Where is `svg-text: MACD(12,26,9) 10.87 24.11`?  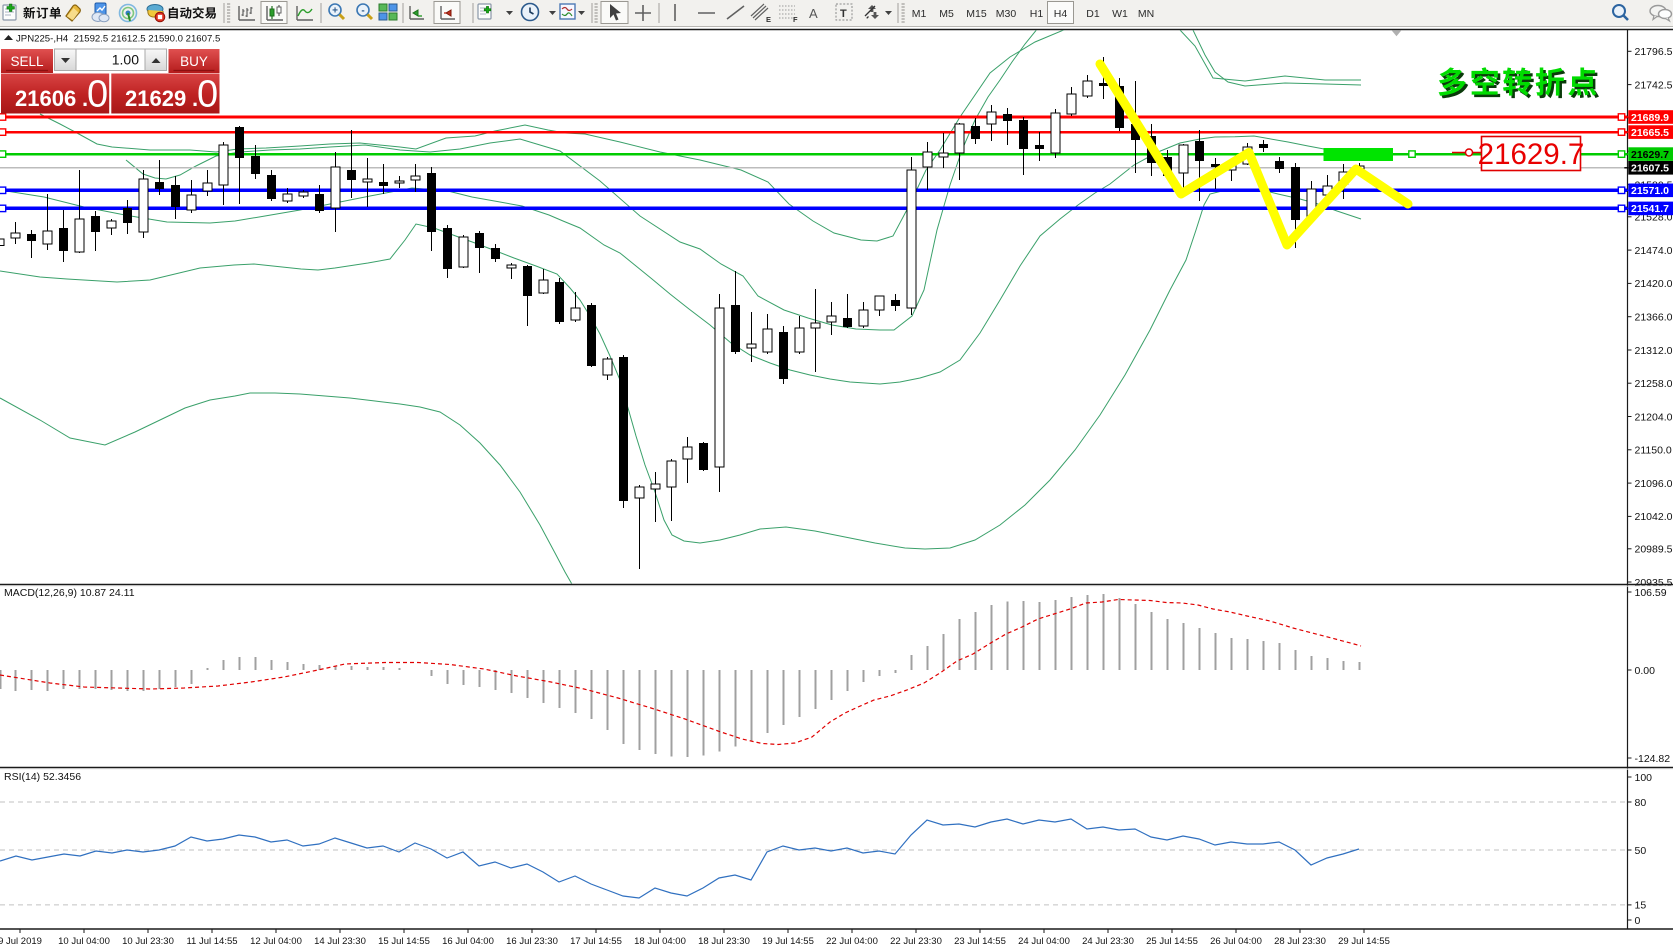
svg-text: MACD(12,26,9) 10.87 24.11 is located at coordinates (69, 593).